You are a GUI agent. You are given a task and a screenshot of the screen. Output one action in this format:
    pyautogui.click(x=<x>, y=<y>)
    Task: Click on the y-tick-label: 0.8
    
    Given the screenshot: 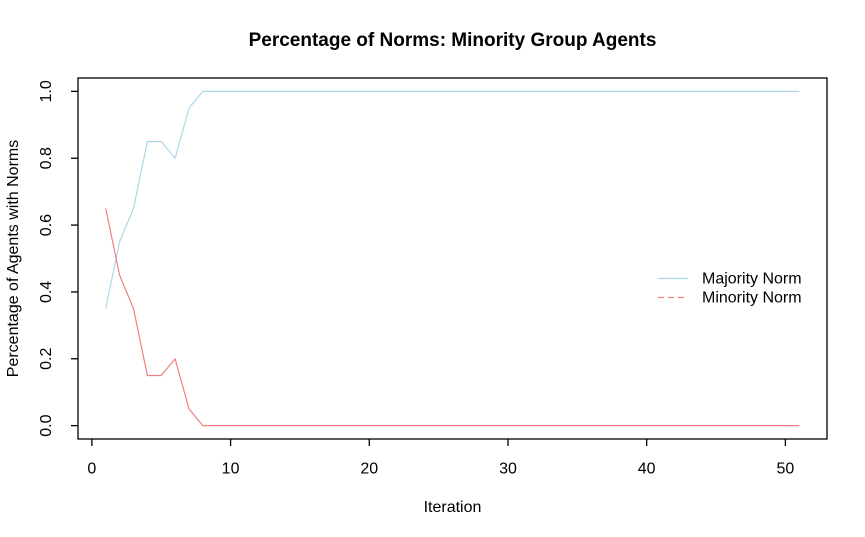 What is the action you would take?
    pyautogui.click(x=46, y=158)
    